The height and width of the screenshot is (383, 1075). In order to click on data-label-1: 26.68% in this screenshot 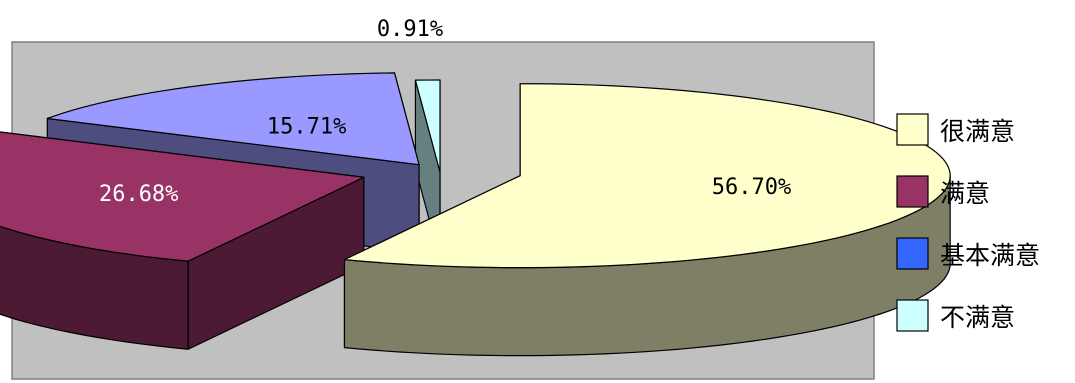, I will do `click(138, 194)`.